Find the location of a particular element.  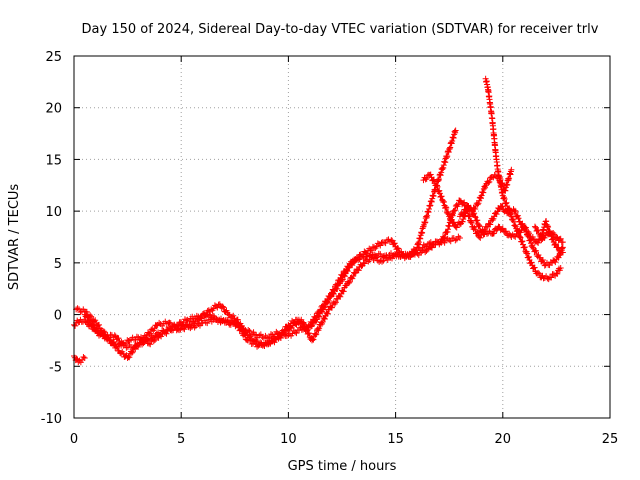

x-tick-label: 15 is located at coordinates (395, 439).